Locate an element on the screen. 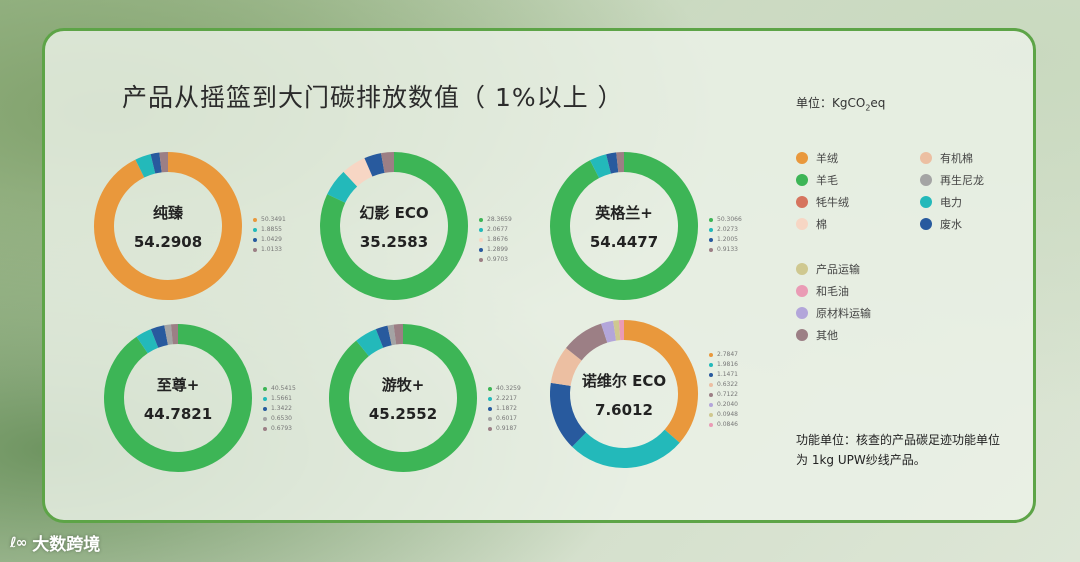  product-name: 英格兰+ is located at coordinates (624, 212).